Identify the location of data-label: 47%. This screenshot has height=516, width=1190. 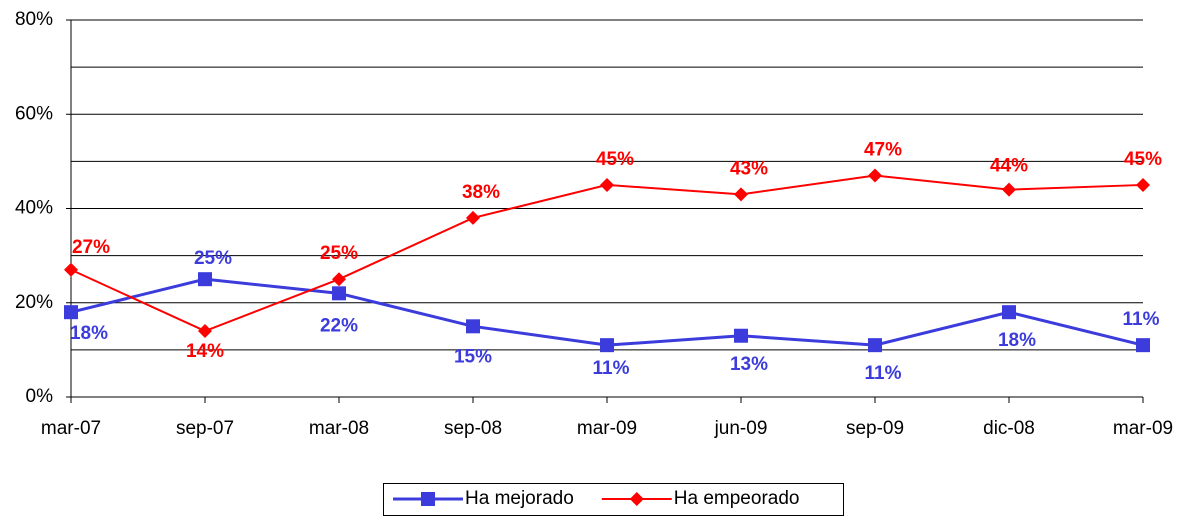
(883, 150).